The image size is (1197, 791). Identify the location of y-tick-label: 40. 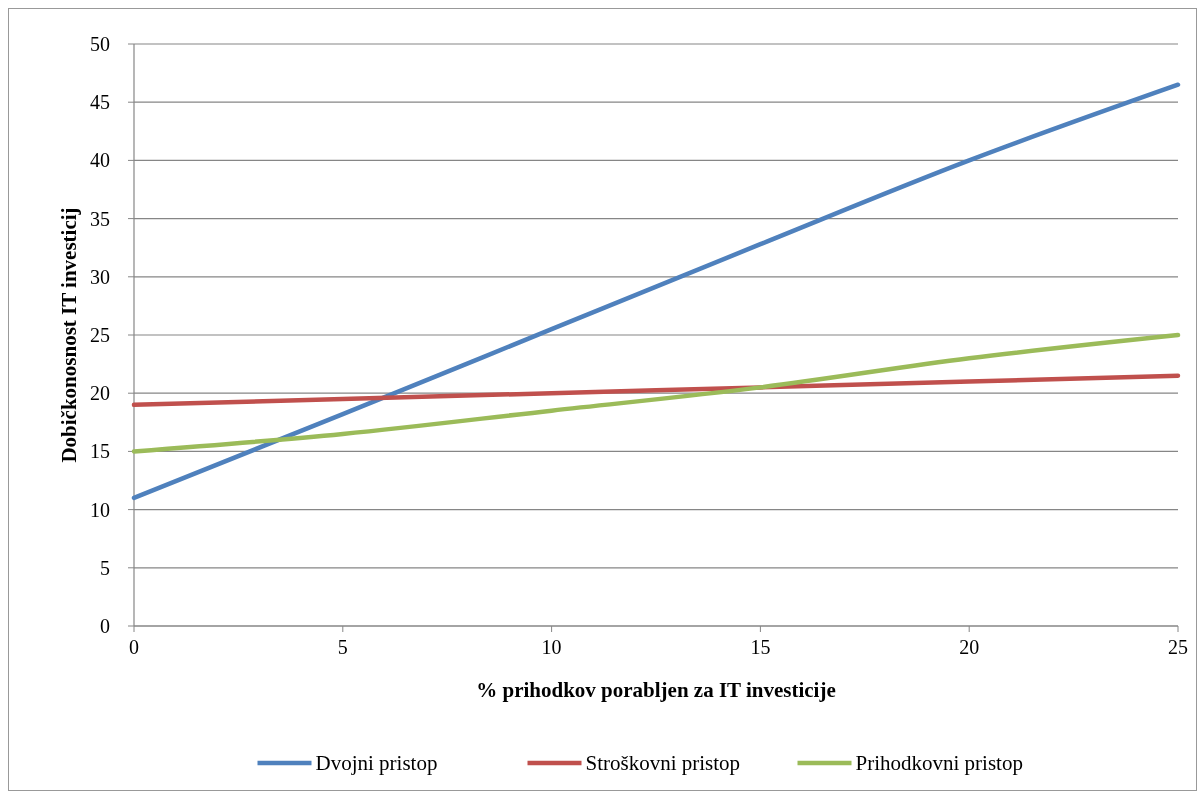
(100, 160).